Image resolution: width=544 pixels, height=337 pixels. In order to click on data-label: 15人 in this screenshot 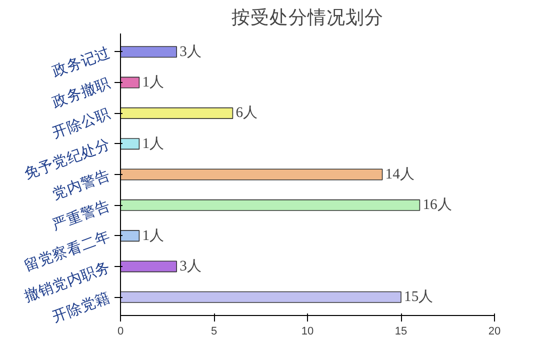, I will do `click(419, 297)`.